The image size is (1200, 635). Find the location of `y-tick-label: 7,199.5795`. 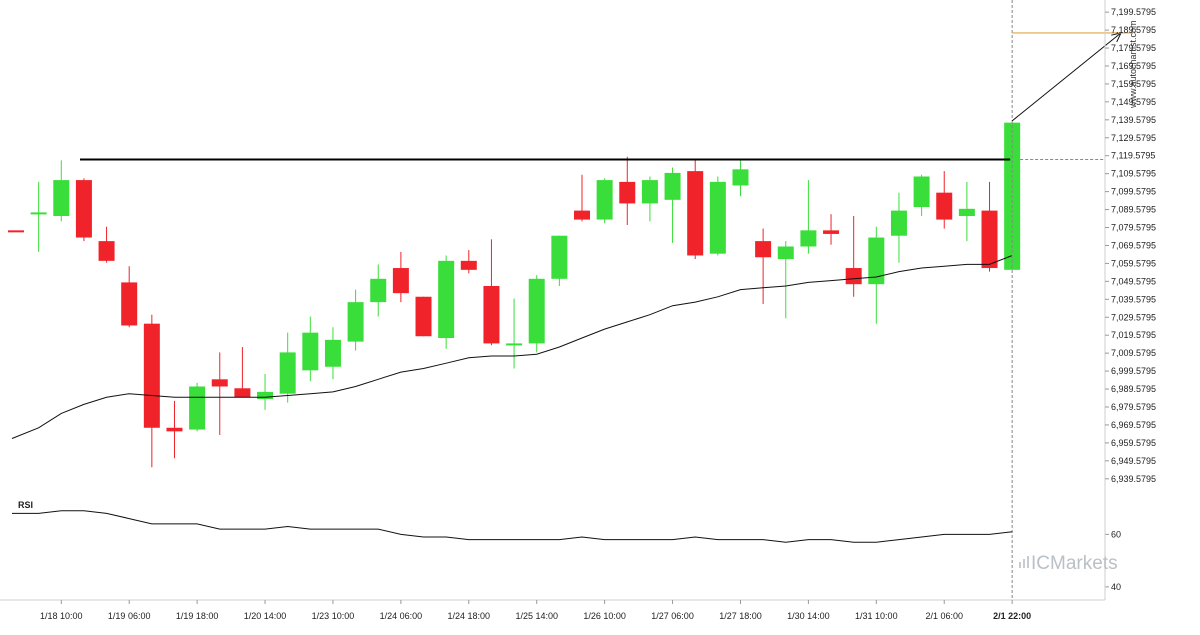

y-tick-label: 7,199.5795 is located at coordinates (1133, 12).